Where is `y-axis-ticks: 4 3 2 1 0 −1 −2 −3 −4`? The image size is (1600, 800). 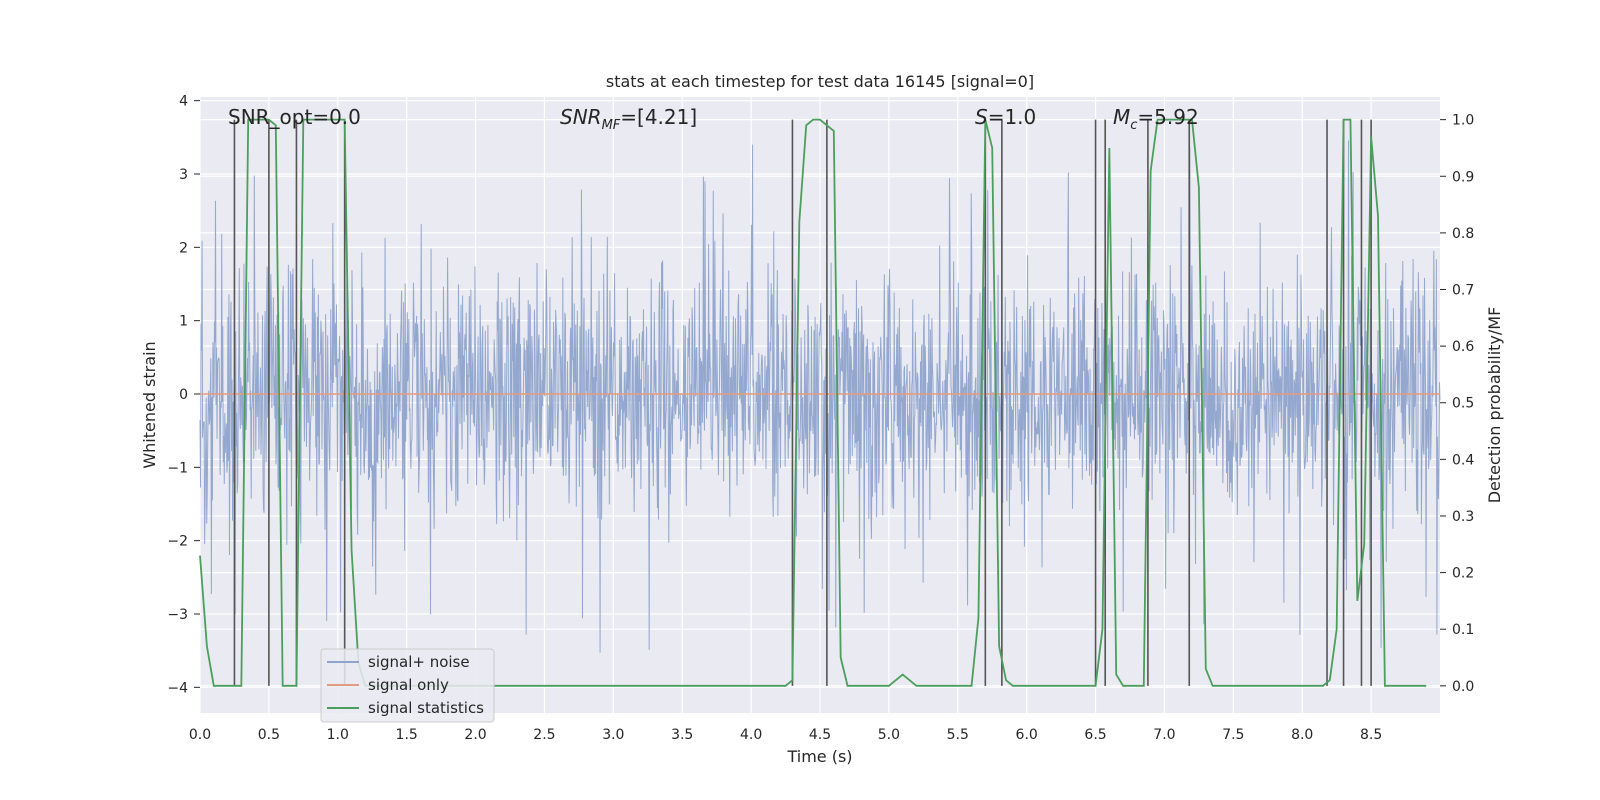
y-axis-ticks: 4 3 2 1 0 −1 −2 −3 −4 is located at coordinates (183, 395).